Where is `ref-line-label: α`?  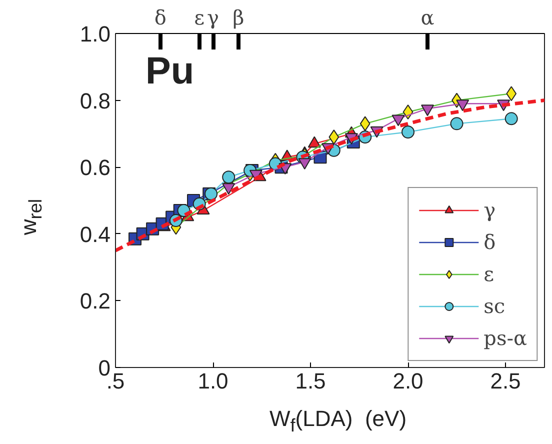
ref-line-label: α is located at coordinates (427, 18).